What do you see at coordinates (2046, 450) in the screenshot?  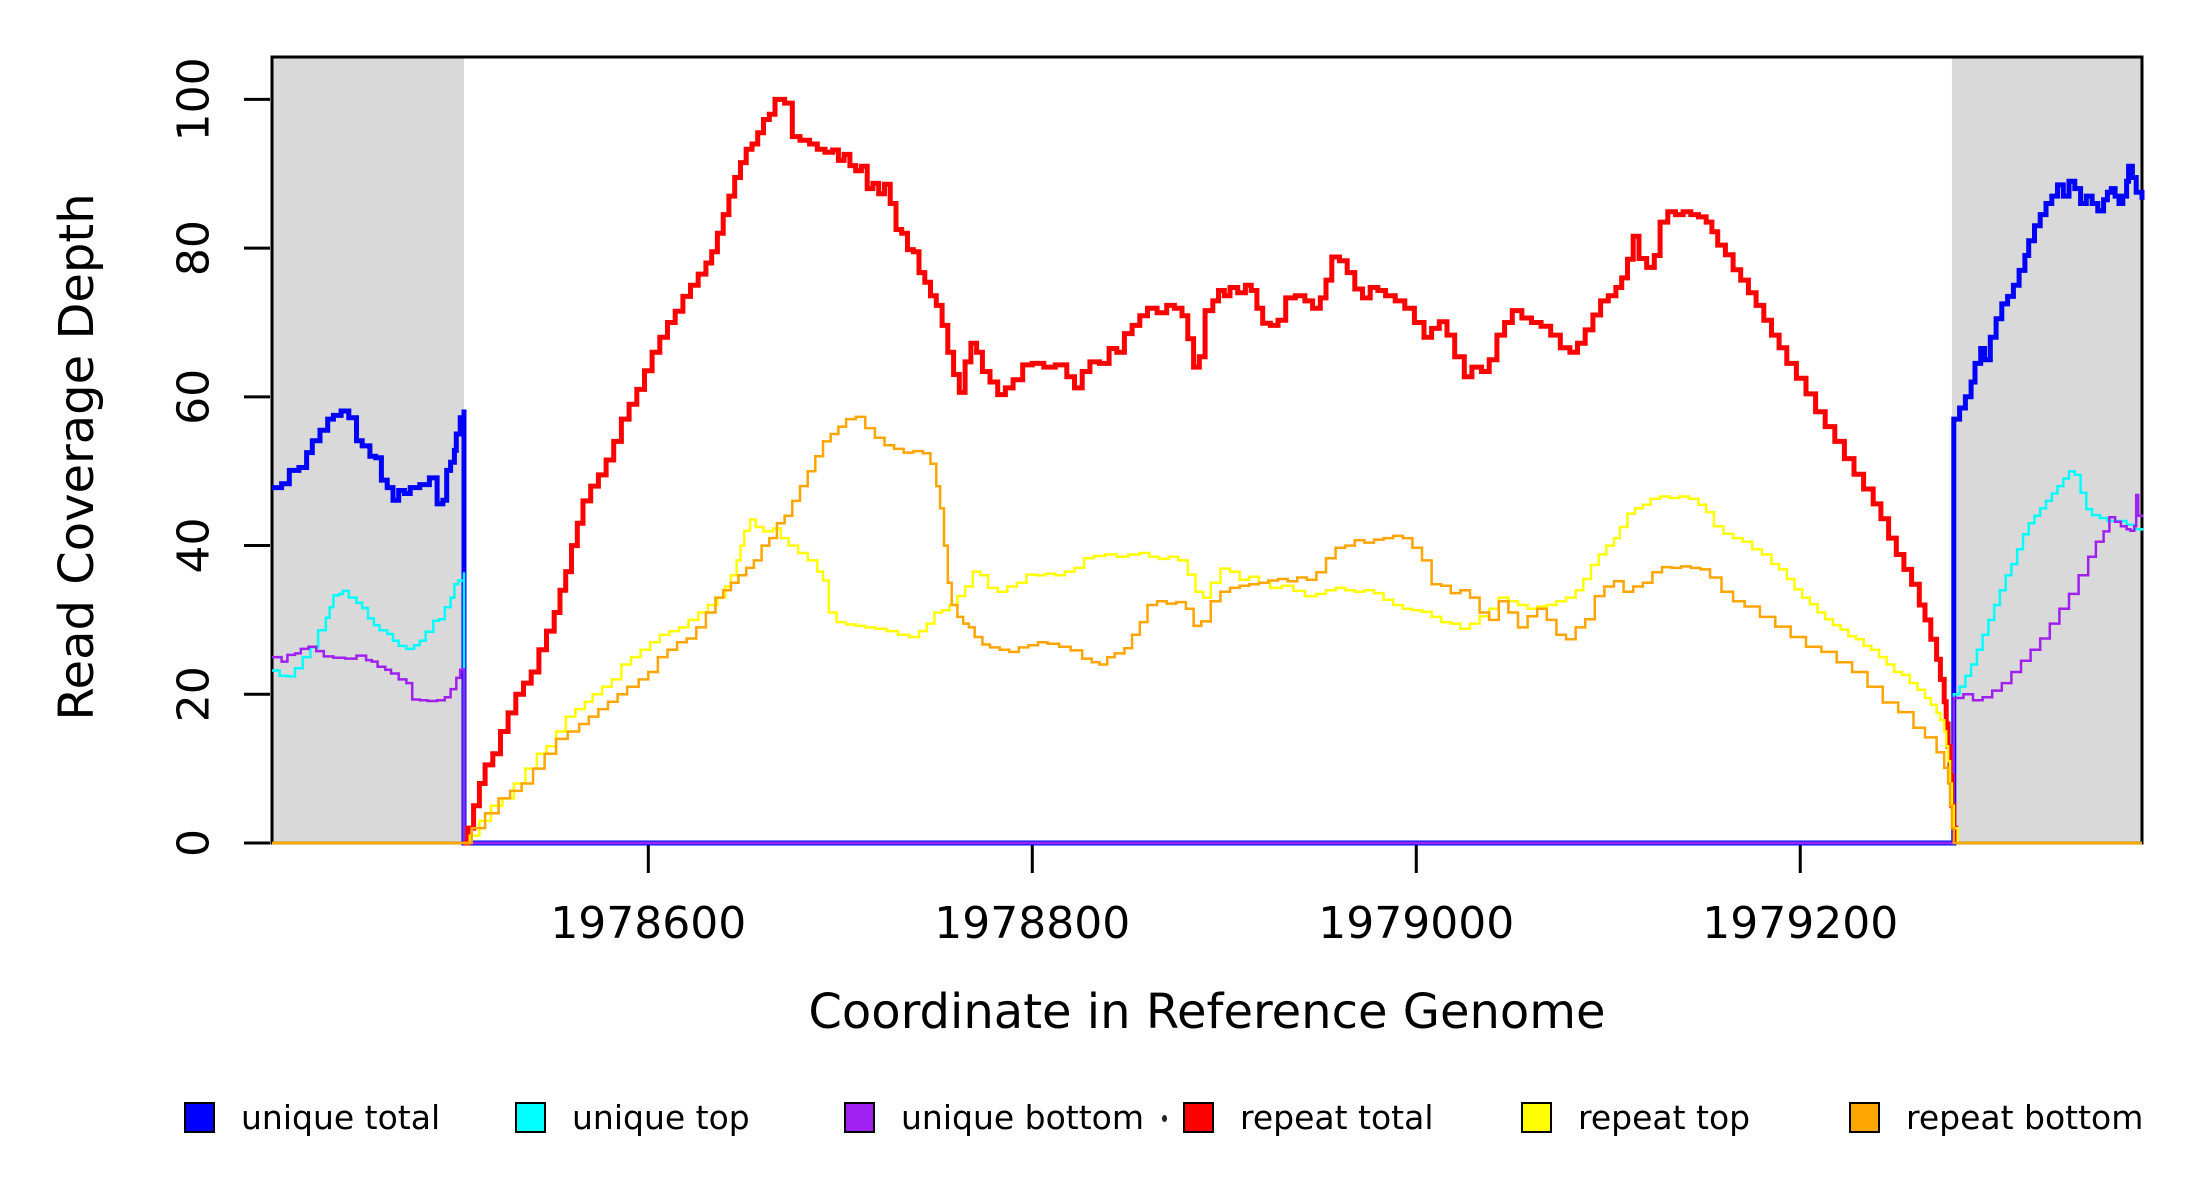 I see `shaded-region-band` at bounding box center [2046, 450].